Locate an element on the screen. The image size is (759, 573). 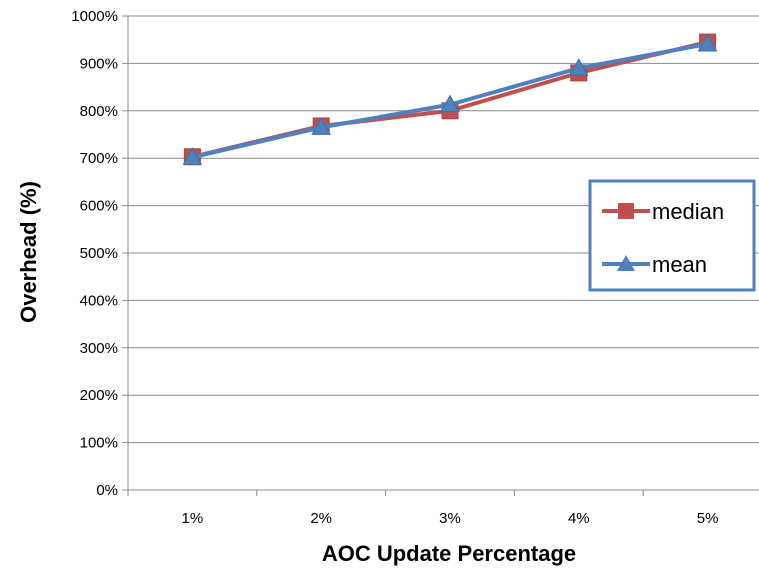
x-tick-label: 3% is located at coordinates (450, 518).